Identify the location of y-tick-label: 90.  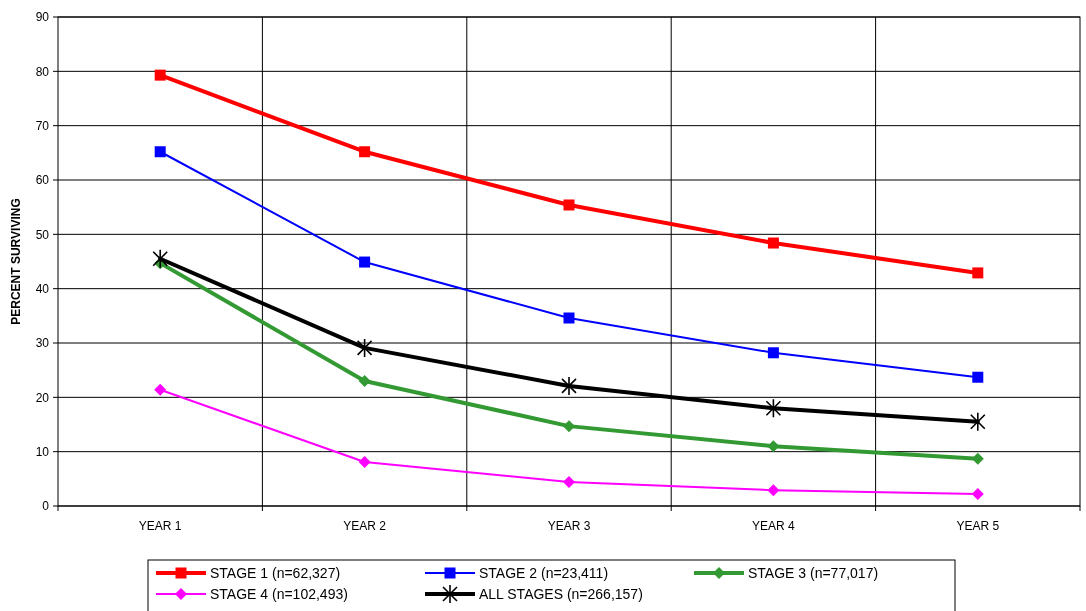
(42, 17).